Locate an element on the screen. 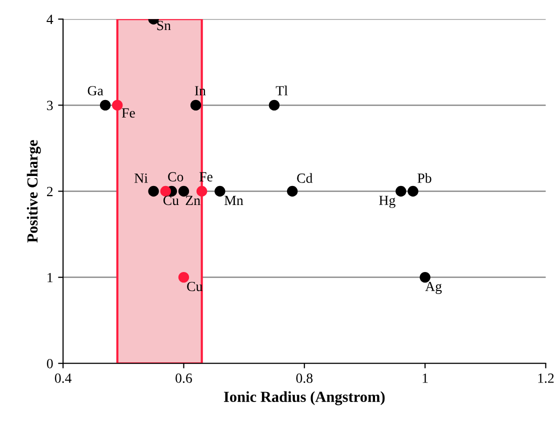 The width and height of the screenshot is (558, 425). annotation: Cd is located at coordinates (305, 178).